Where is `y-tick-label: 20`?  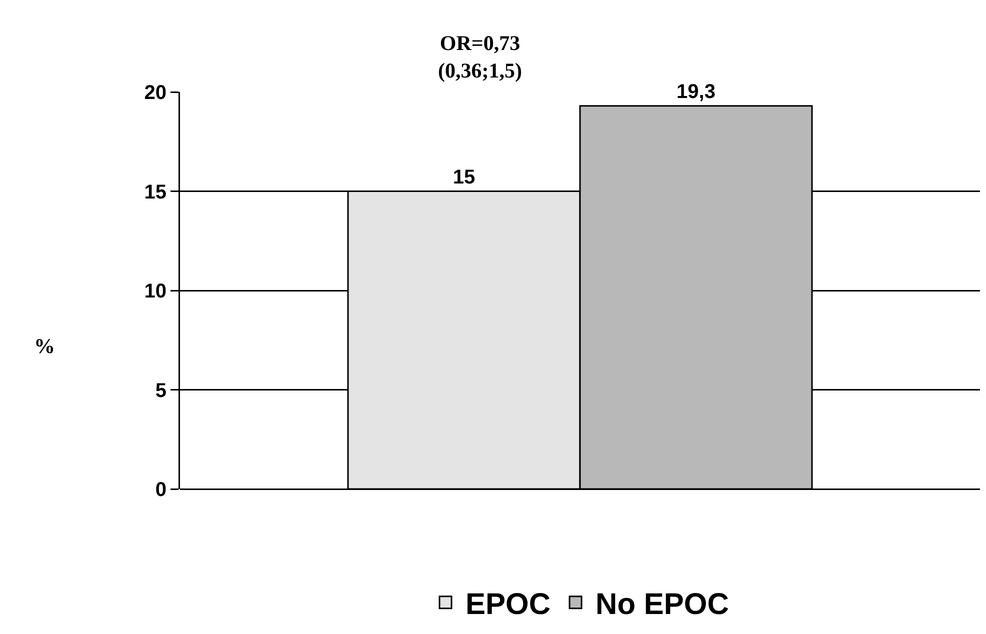
y-tick-label: 20 is located at coordinates (155, 93).